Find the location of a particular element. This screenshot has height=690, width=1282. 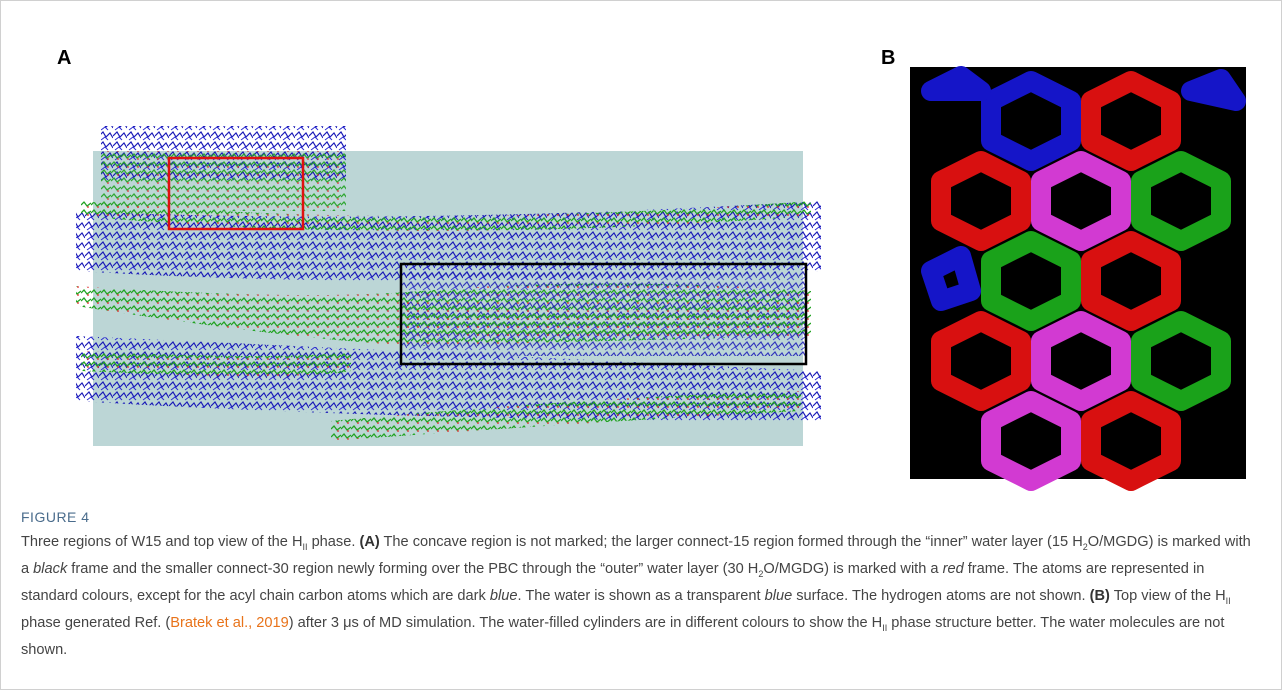

panel-label: B is located at coordinates (888, 58).